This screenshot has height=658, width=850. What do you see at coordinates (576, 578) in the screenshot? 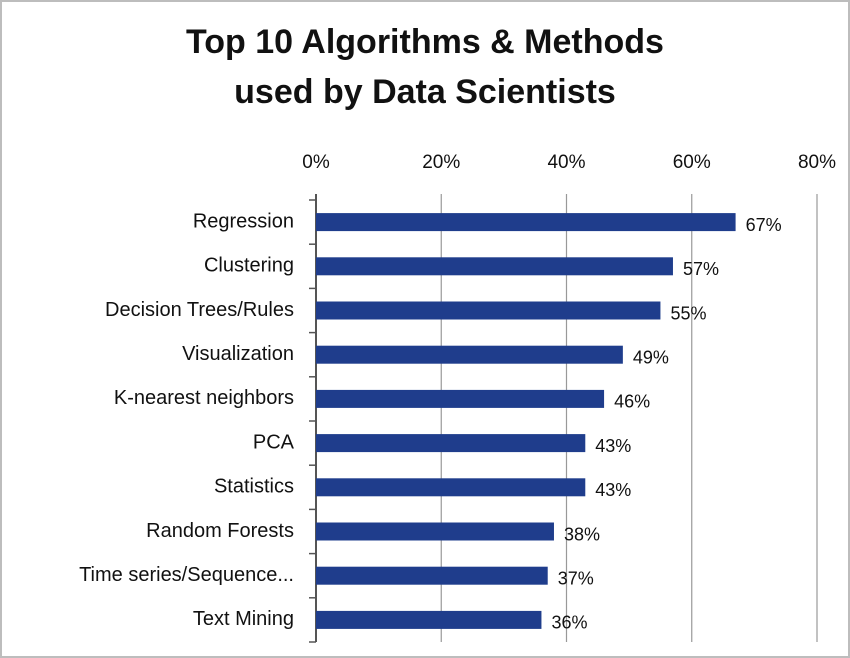
I see `value-label: 37%` at bounding box center [576, 578].